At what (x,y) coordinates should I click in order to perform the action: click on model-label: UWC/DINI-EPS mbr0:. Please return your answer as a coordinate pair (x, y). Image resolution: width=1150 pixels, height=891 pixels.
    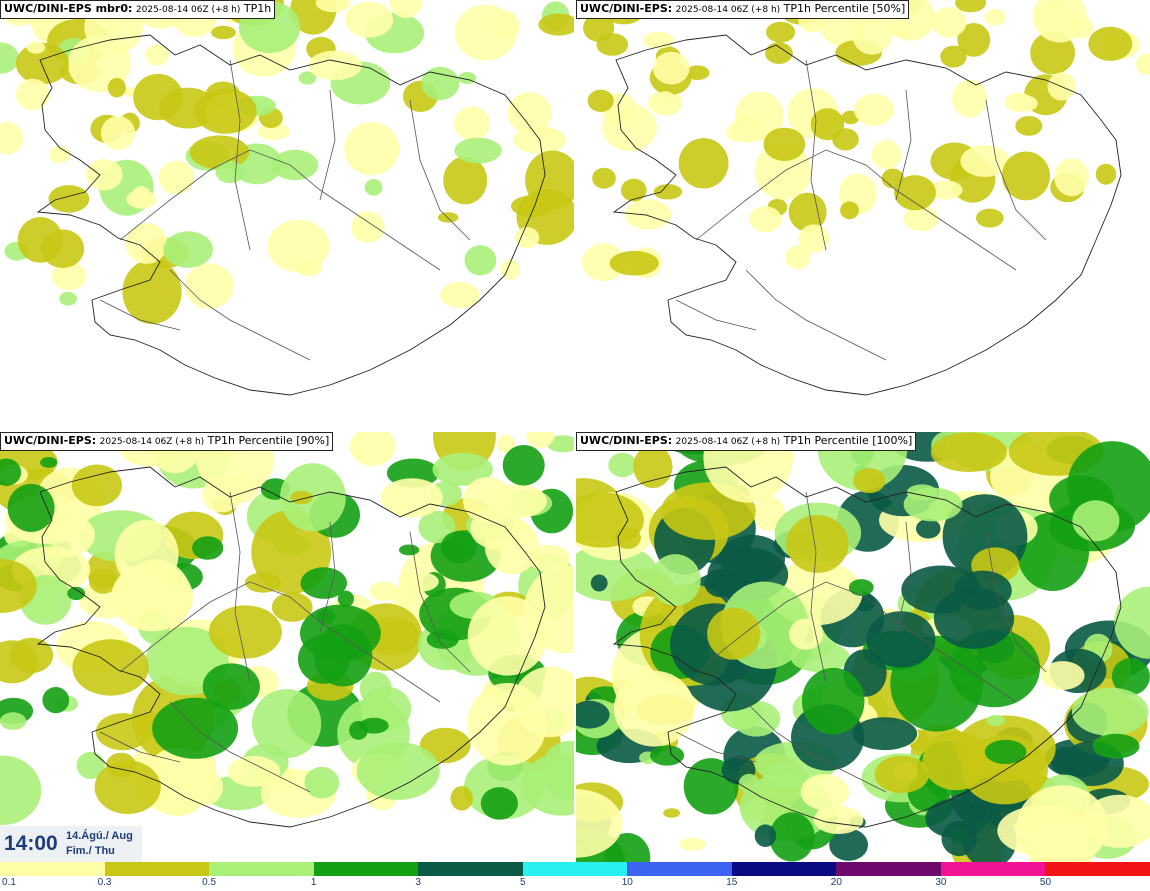
    Looking at the image, I should click on (68, 8).